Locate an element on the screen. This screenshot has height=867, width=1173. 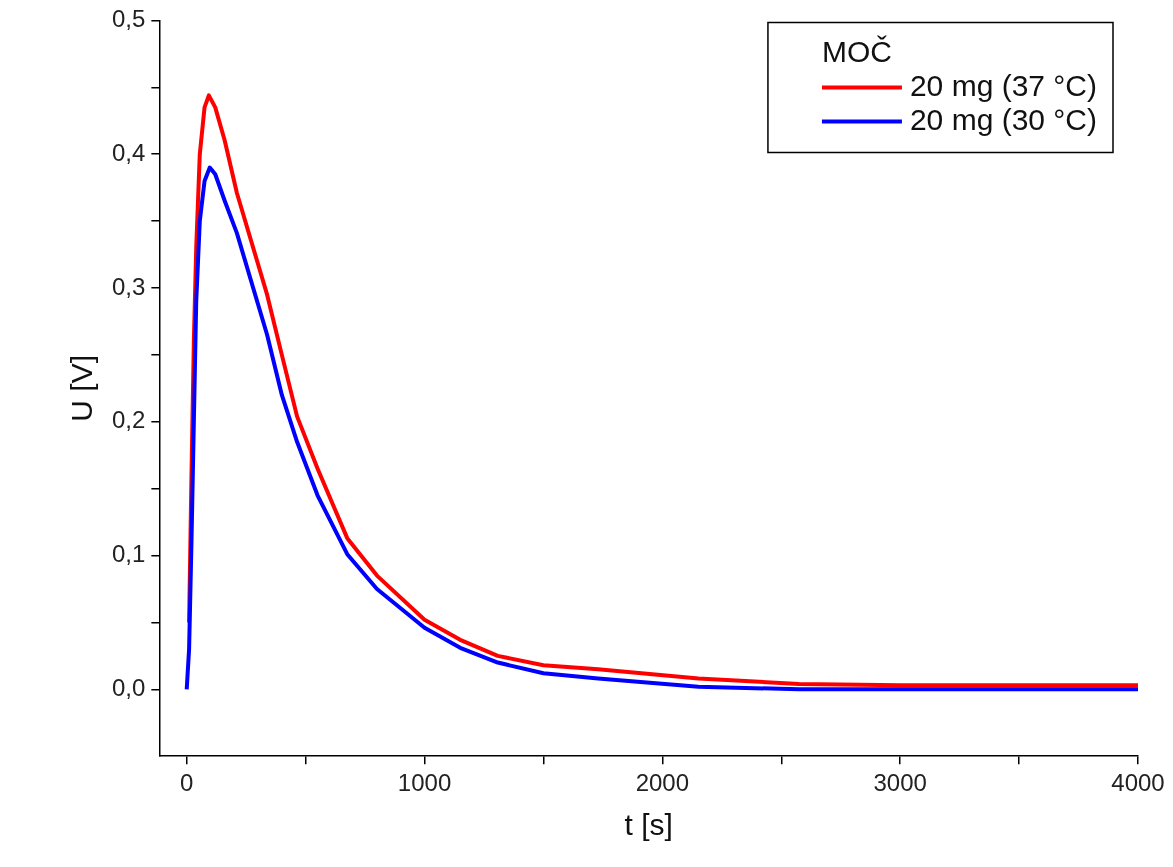
y-tick-label: 0,0 is located at coordinates (128, 687).